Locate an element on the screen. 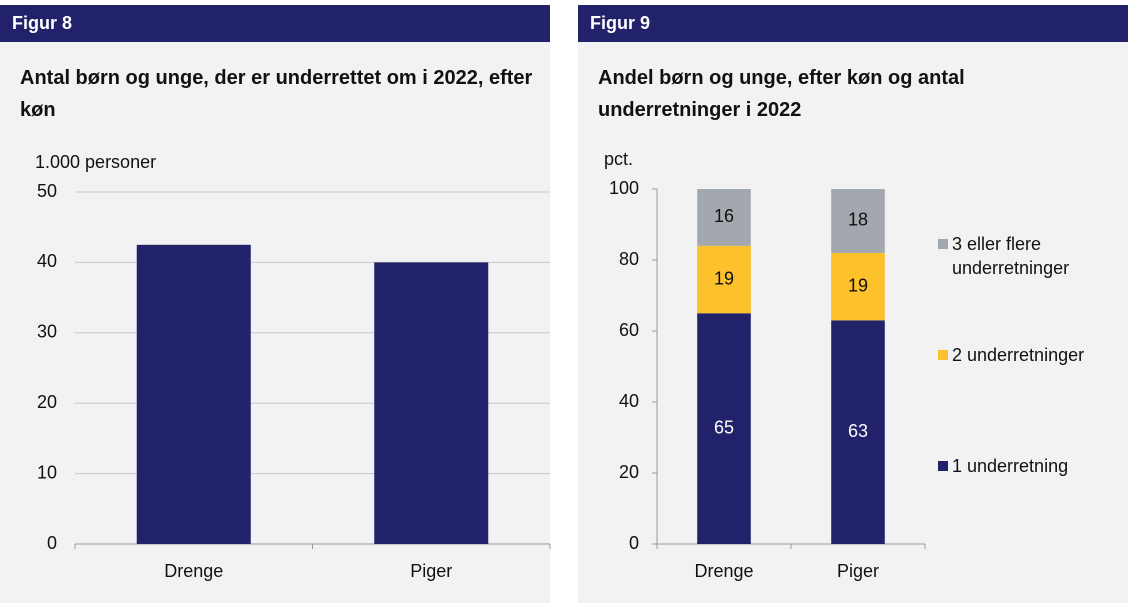 The height and width of the screenshot is (603, 1128). legend-item: 2 underretninger is located at coordinates (1033, 355).